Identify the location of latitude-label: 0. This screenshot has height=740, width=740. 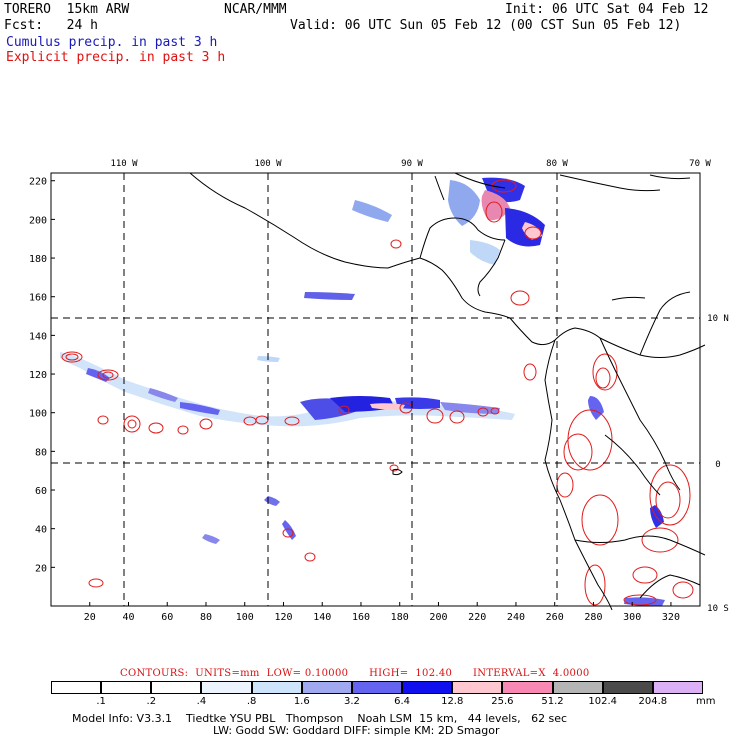
(717, 465).